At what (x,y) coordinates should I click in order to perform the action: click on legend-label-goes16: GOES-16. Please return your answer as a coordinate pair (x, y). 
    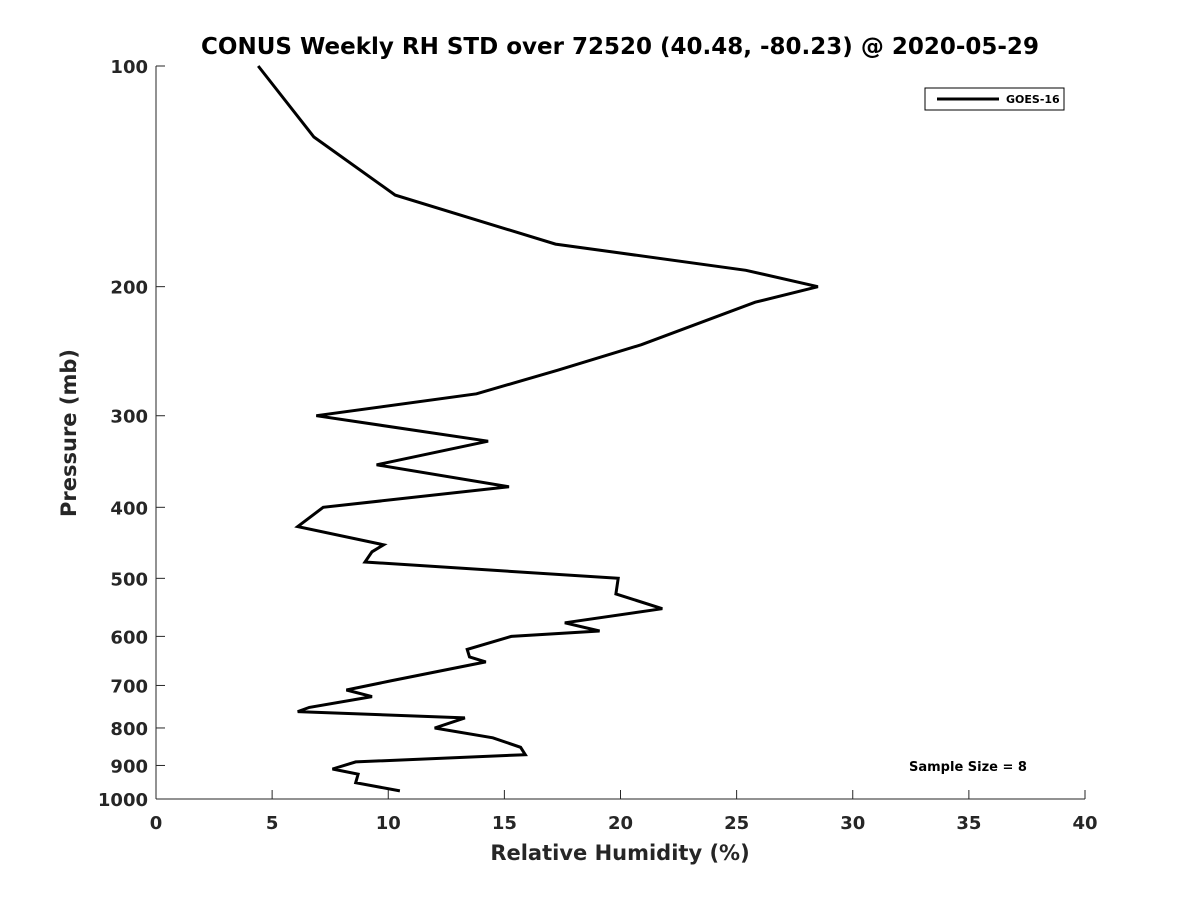
    Looking at the image, I should click on (1033, 99).